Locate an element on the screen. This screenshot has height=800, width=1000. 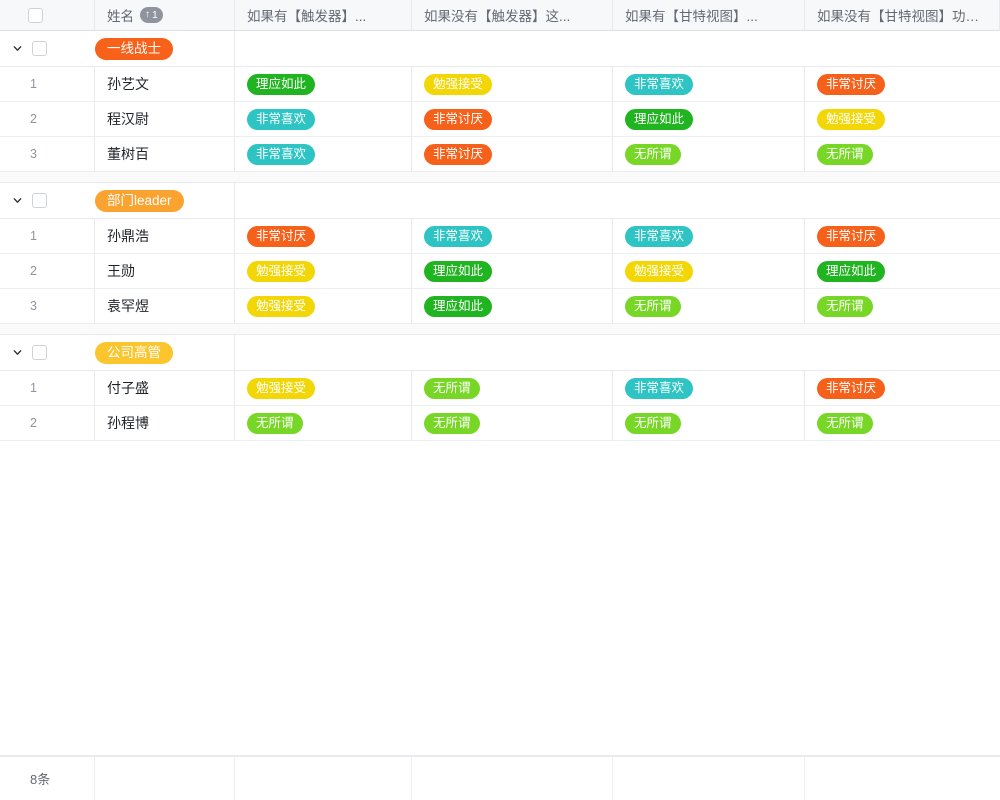
table-row: 3 董树百 非常喜欢 非常讨厌 无所谓 无所谓 is located at coordinates (500, 154).